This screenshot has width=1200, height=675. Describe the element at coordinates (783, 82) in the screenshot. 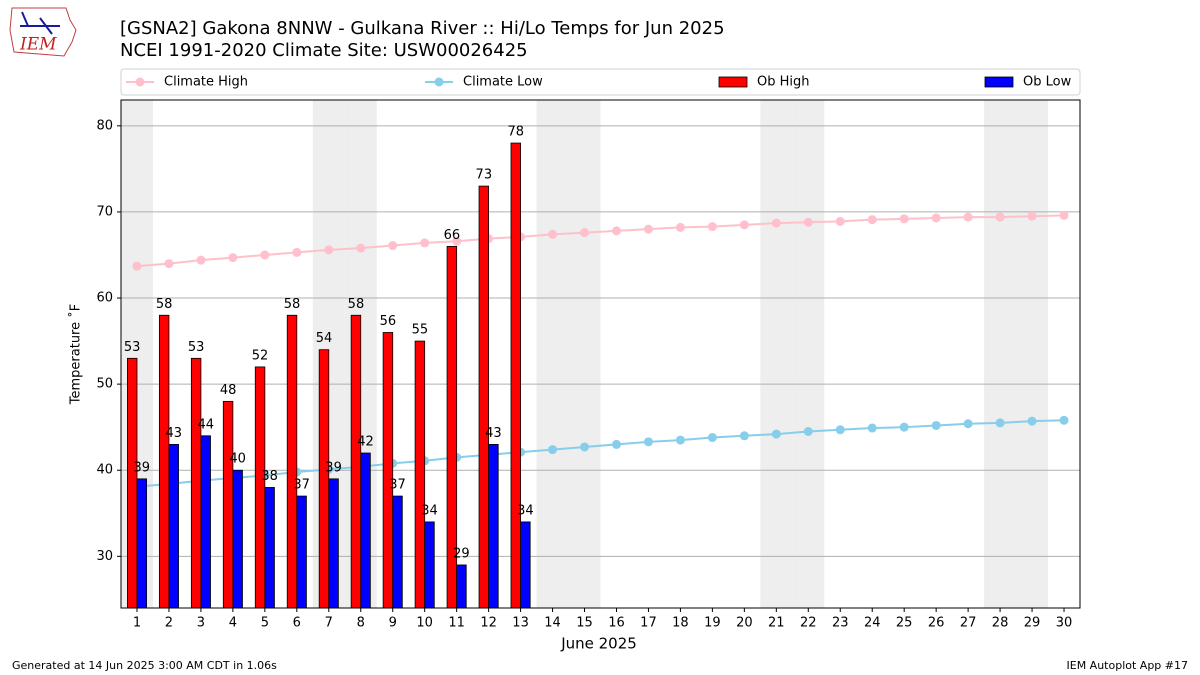

I see `legend-label: Ob High` at that location.